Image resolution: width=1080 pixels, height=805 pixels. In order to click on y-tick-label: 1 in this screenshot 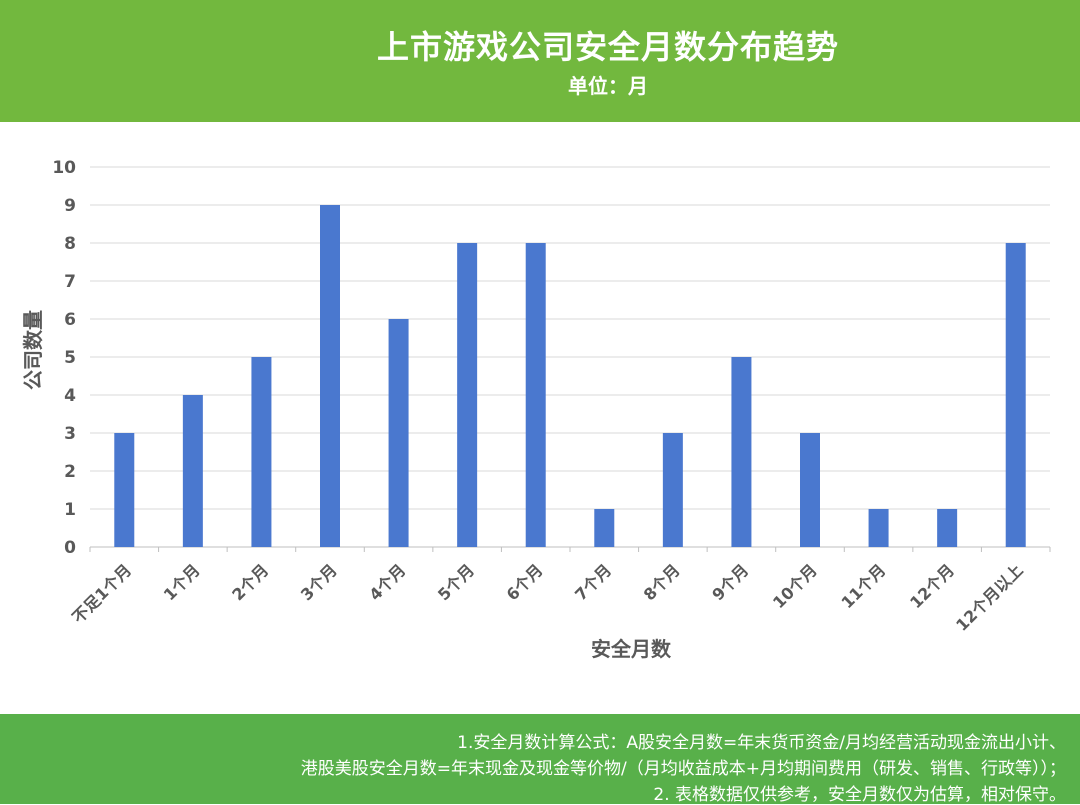, I will do `click(70, 510)`.